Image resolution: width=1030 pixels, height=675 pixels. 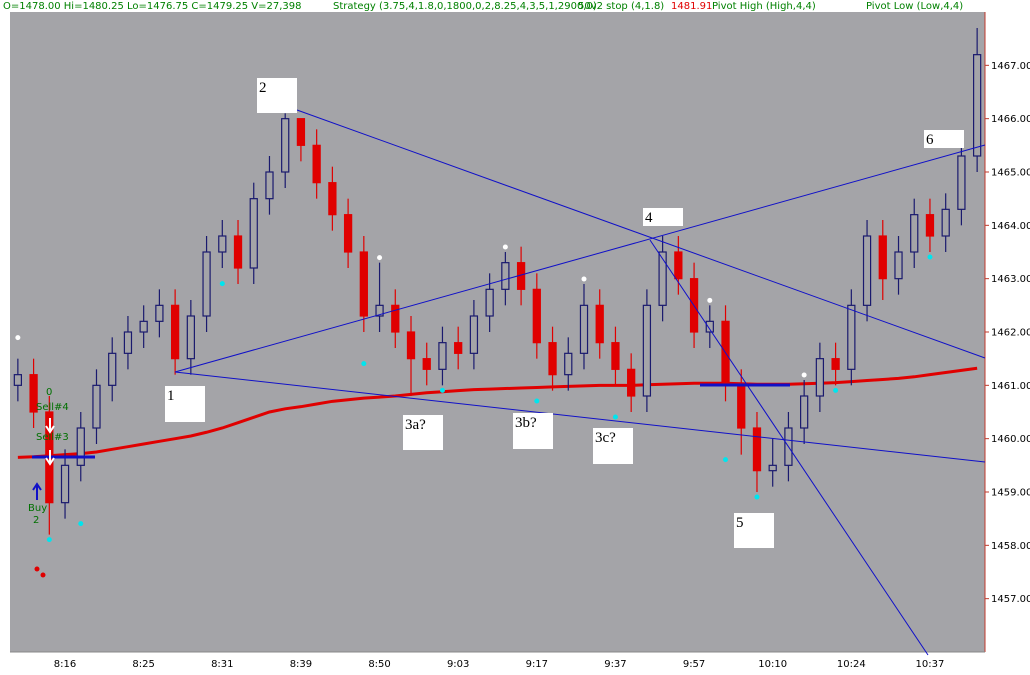 I want to click on strategy-label: Sell#3, so click(x=52, y=437).